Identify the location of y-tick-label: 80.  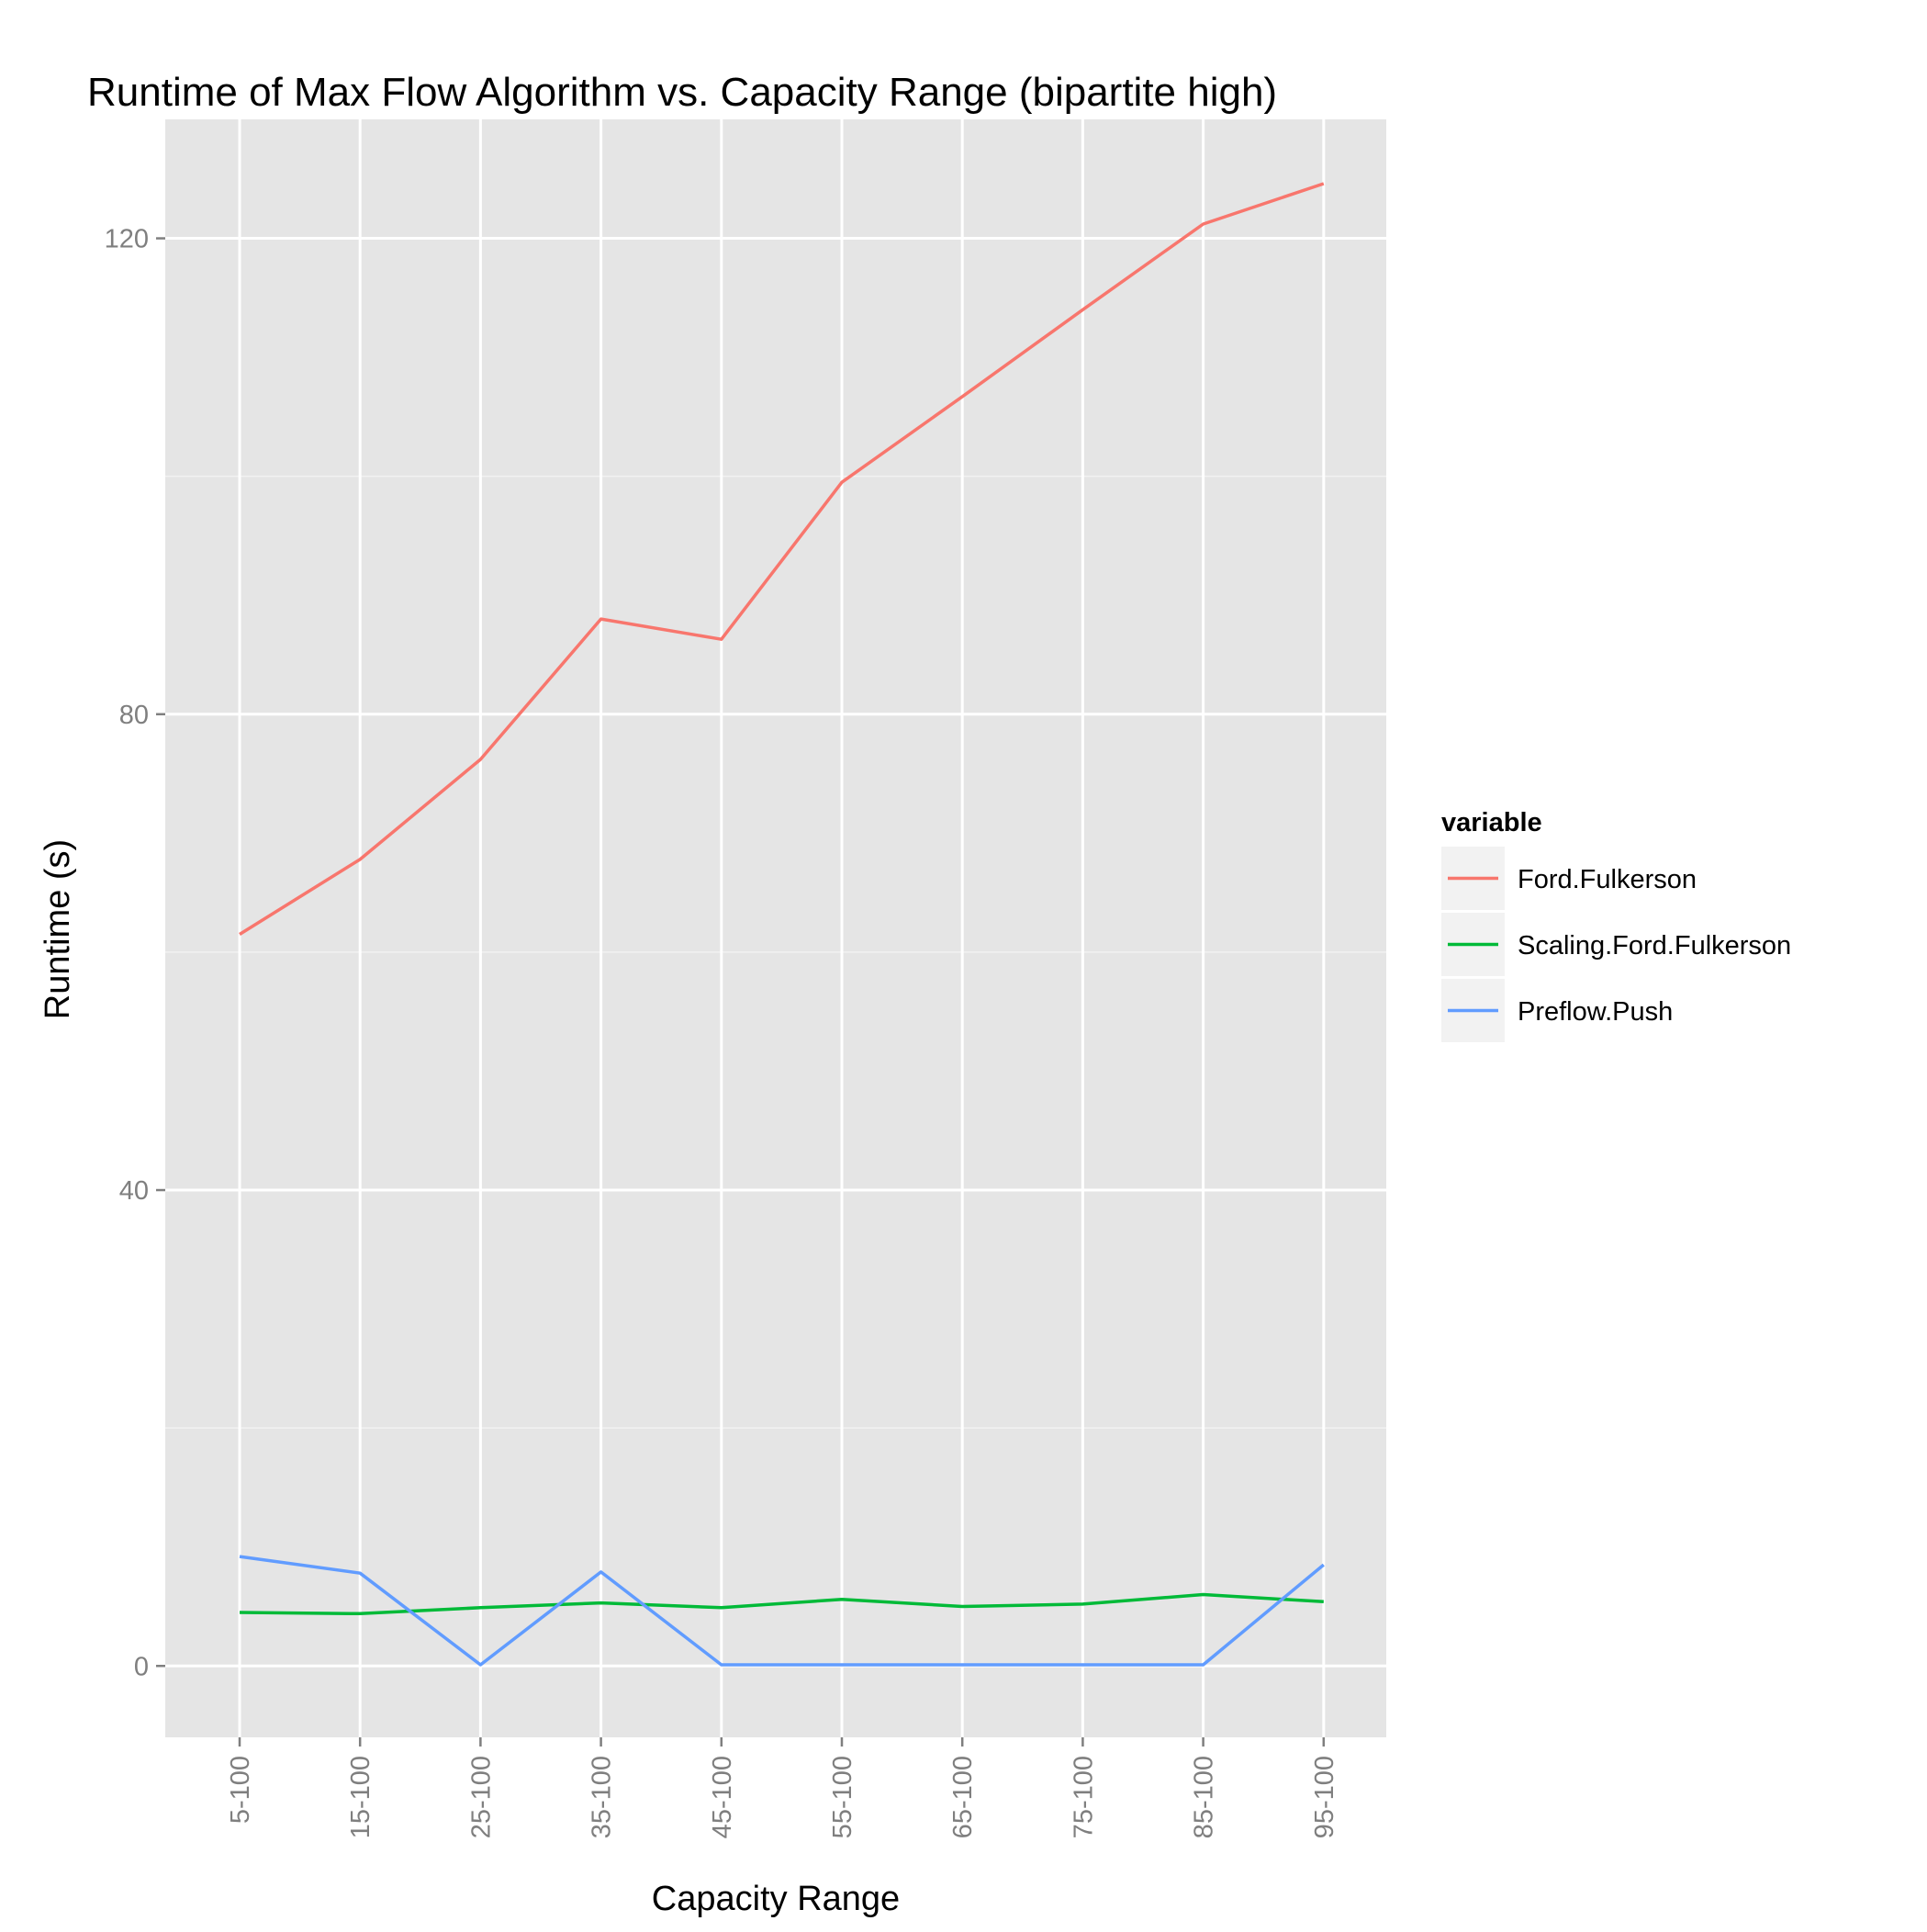
(134, 715).